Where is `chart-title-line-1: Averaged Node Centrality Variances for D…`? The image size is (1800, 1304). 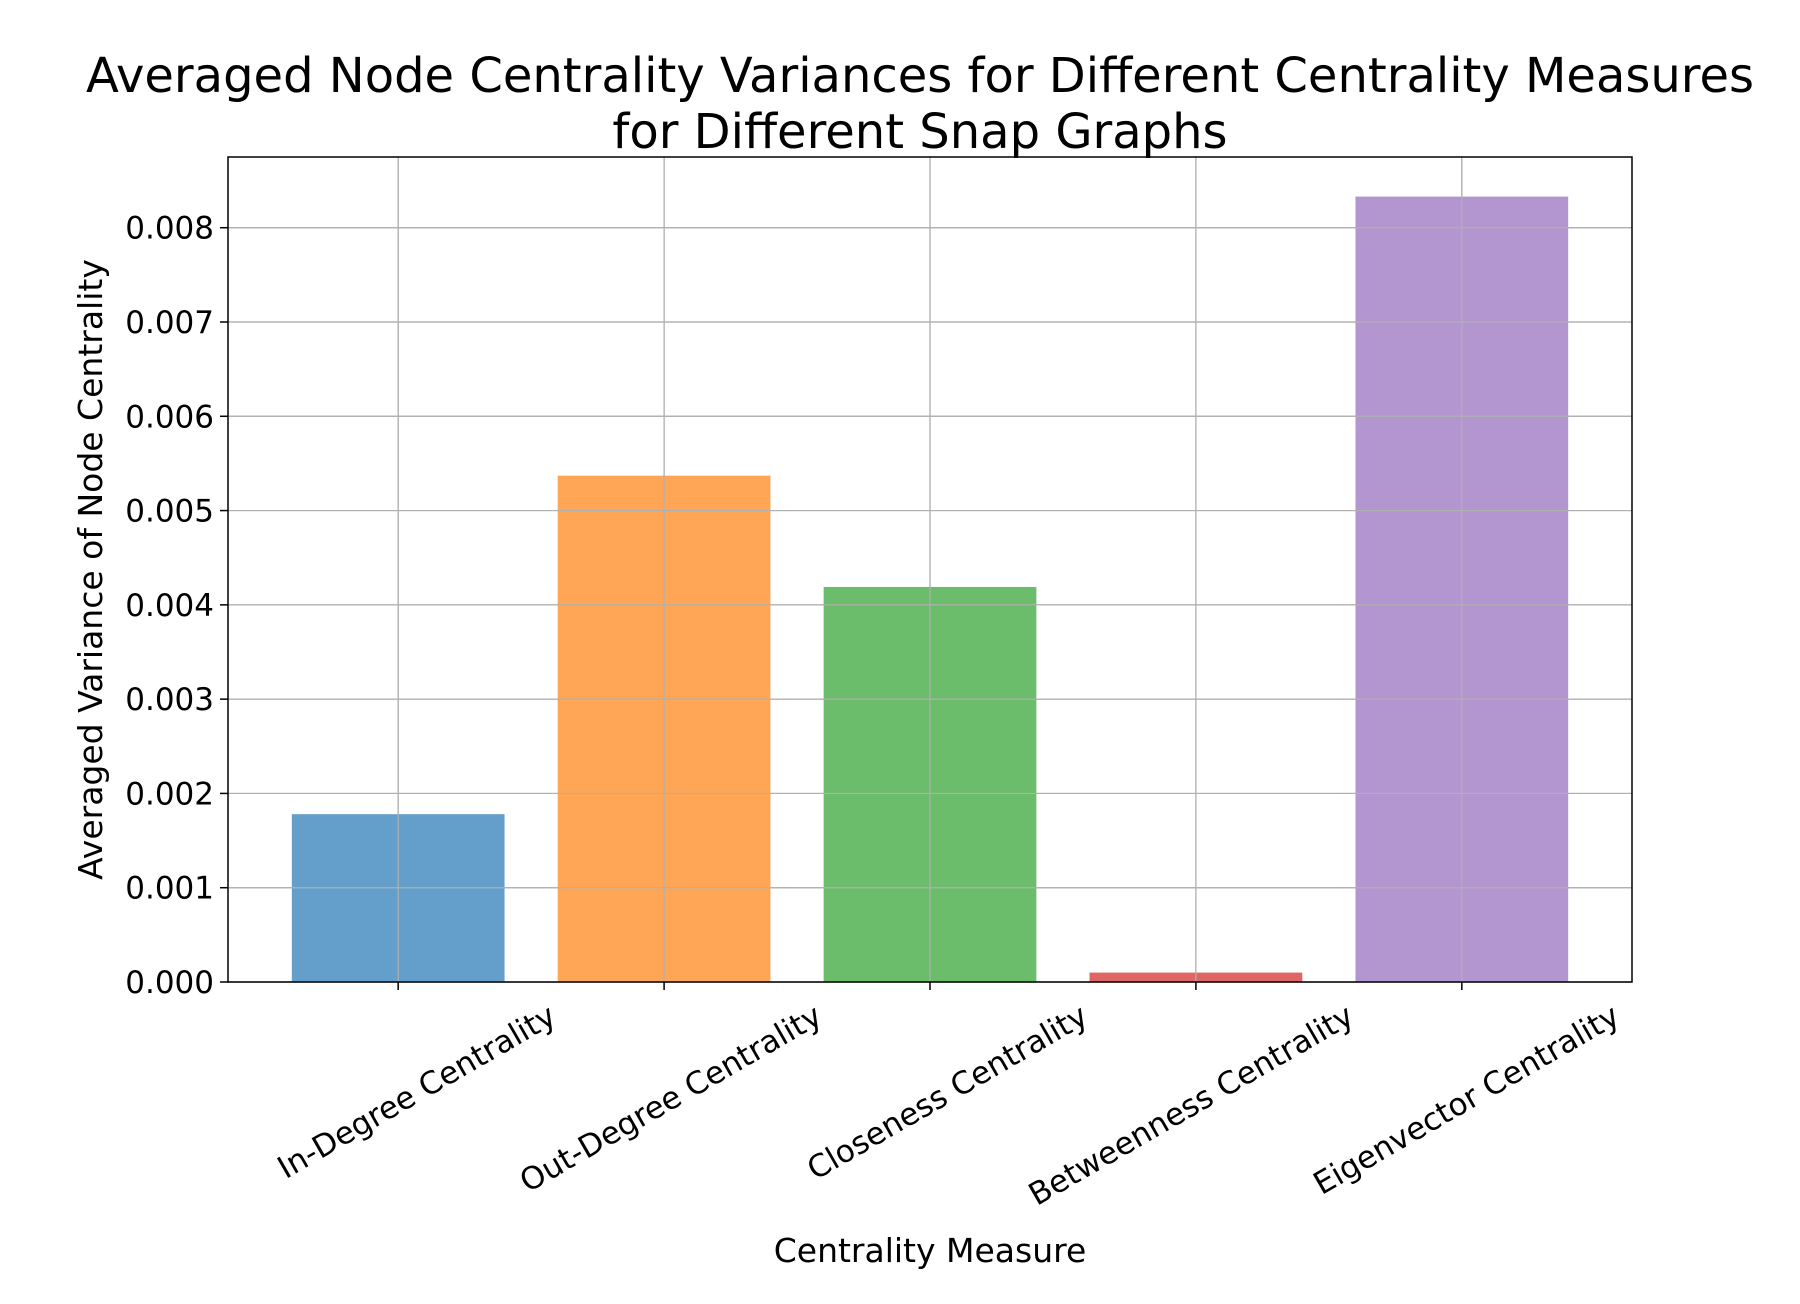 chart-title-line-1: Averaged Node Centrality Variances for D… is located at coordinates (920, 76).